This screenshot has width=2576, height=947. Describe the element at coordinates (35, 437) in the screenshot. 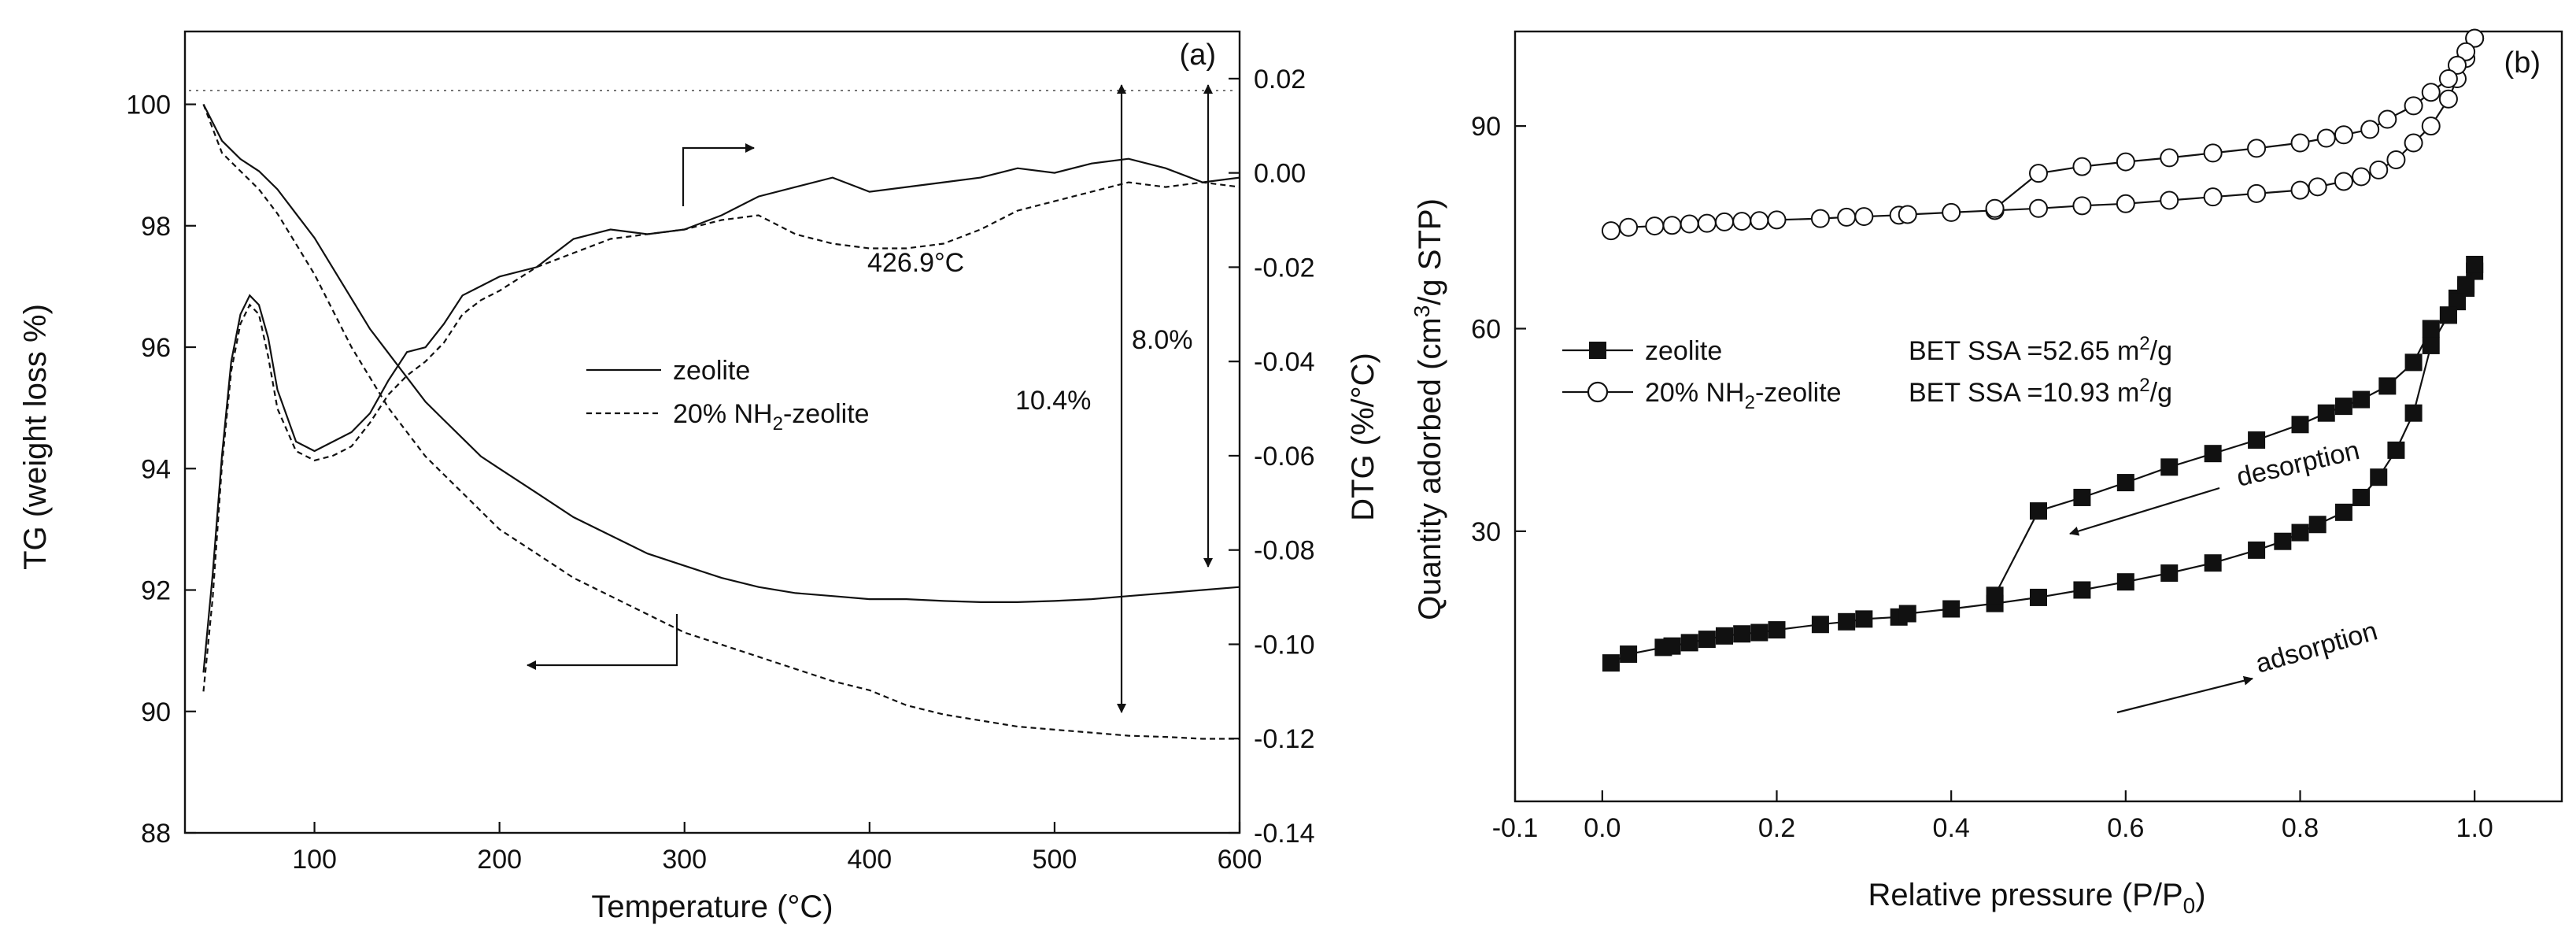

I see `y-axis-label-left-a: TG (weight loss %)` at that location.